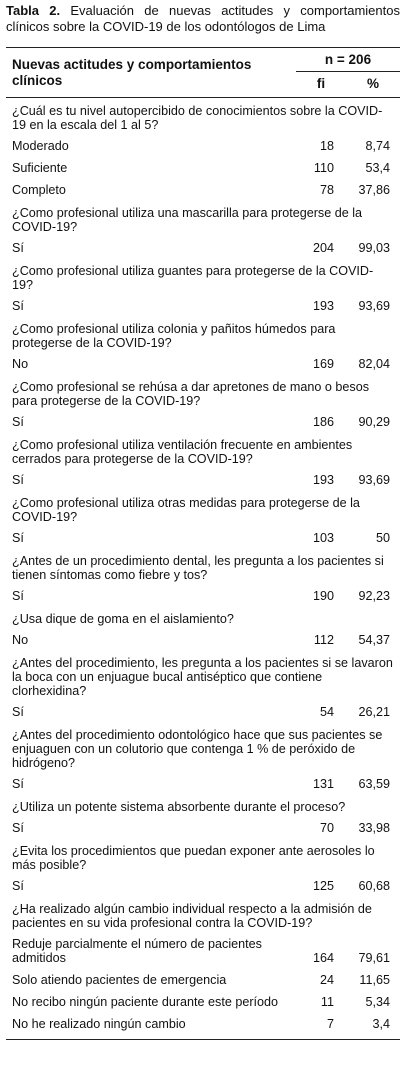 Image resolution: width=414 pixels, height=1069 pixels. What do you see at coordinates (203, 783) in the screenshot?
I see `answer-row: Sí 131 63,59` at bounding box center [203, 783].